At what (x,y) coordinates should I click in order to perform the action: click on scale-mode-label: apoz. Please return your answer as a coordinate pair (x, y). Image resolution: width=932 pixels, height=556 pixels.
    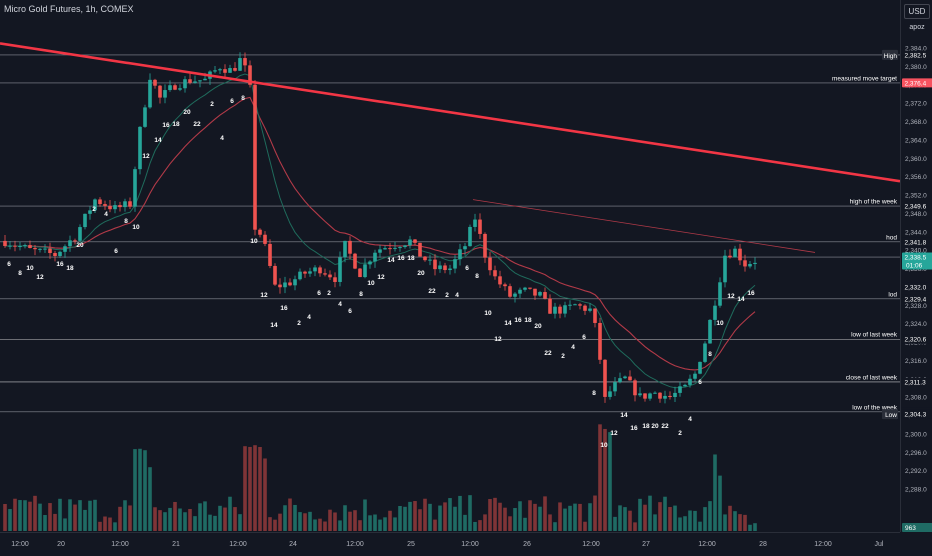
    Looking at the image, I should click on (917, 27).